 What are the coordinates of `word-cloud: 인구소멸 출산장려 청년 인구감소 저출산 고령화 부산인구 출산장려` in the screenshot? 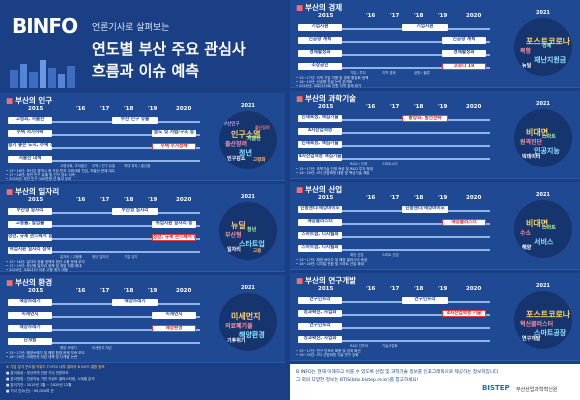 It's located at (248, 140).